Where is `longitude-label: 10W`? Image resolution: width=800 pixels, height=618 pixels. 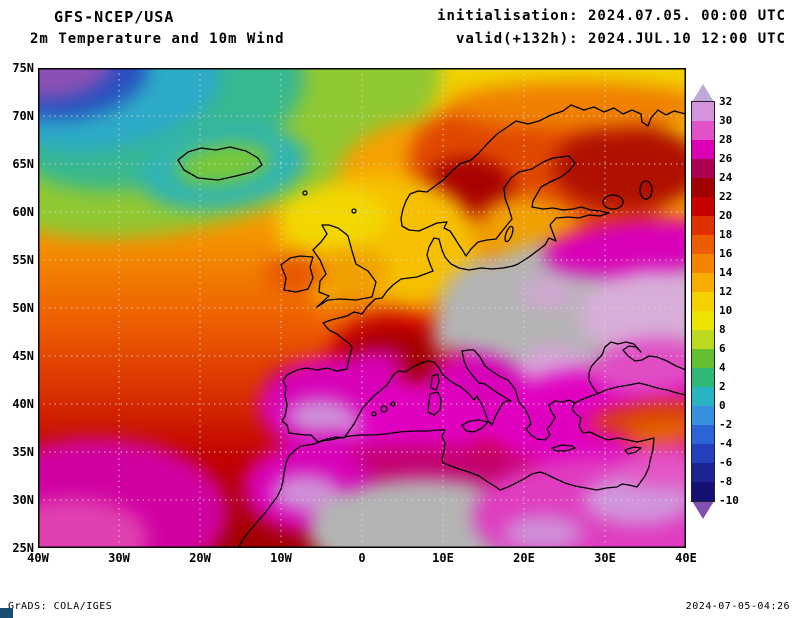 longitude-label: 10W is located at coordinates (281, 558).